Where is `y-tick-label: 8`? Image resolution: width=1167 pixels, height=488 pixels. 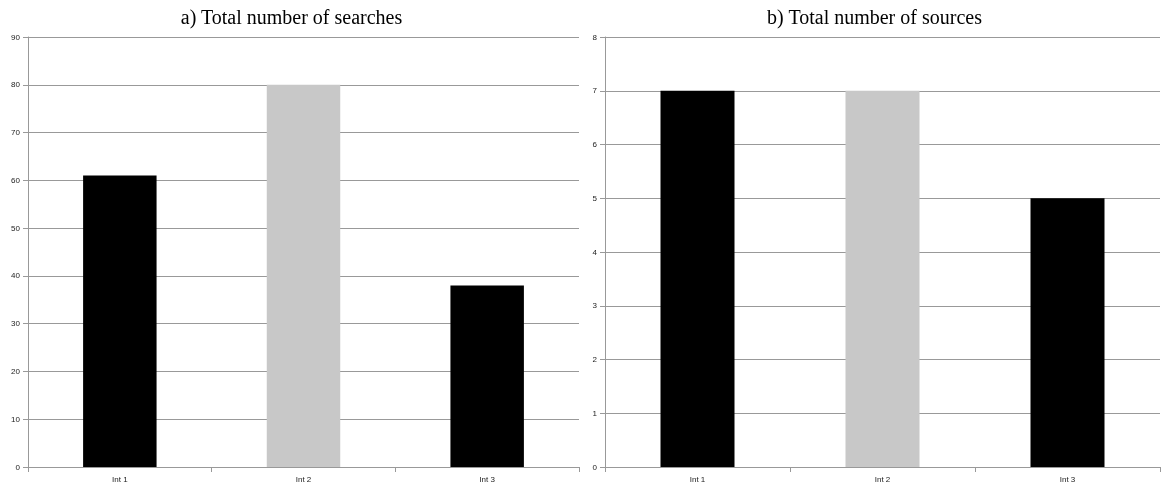 y-tick-label: 8 is located at coordinates (595, 37).